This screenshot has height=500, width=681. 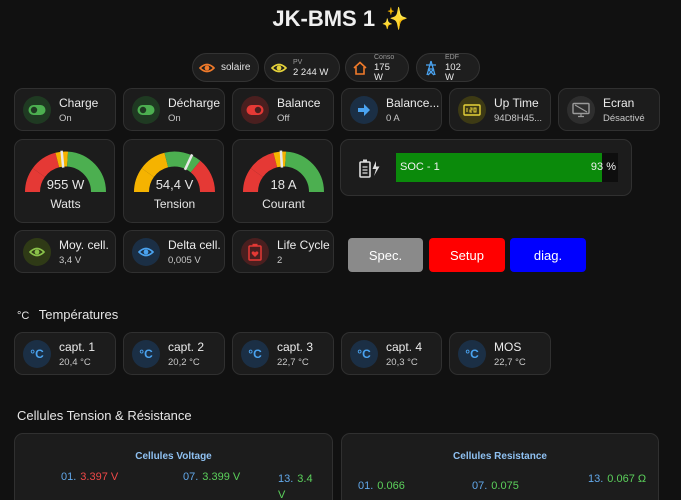 I want to click on gauge-tension-label: Tension, so click(x=174, y=204).